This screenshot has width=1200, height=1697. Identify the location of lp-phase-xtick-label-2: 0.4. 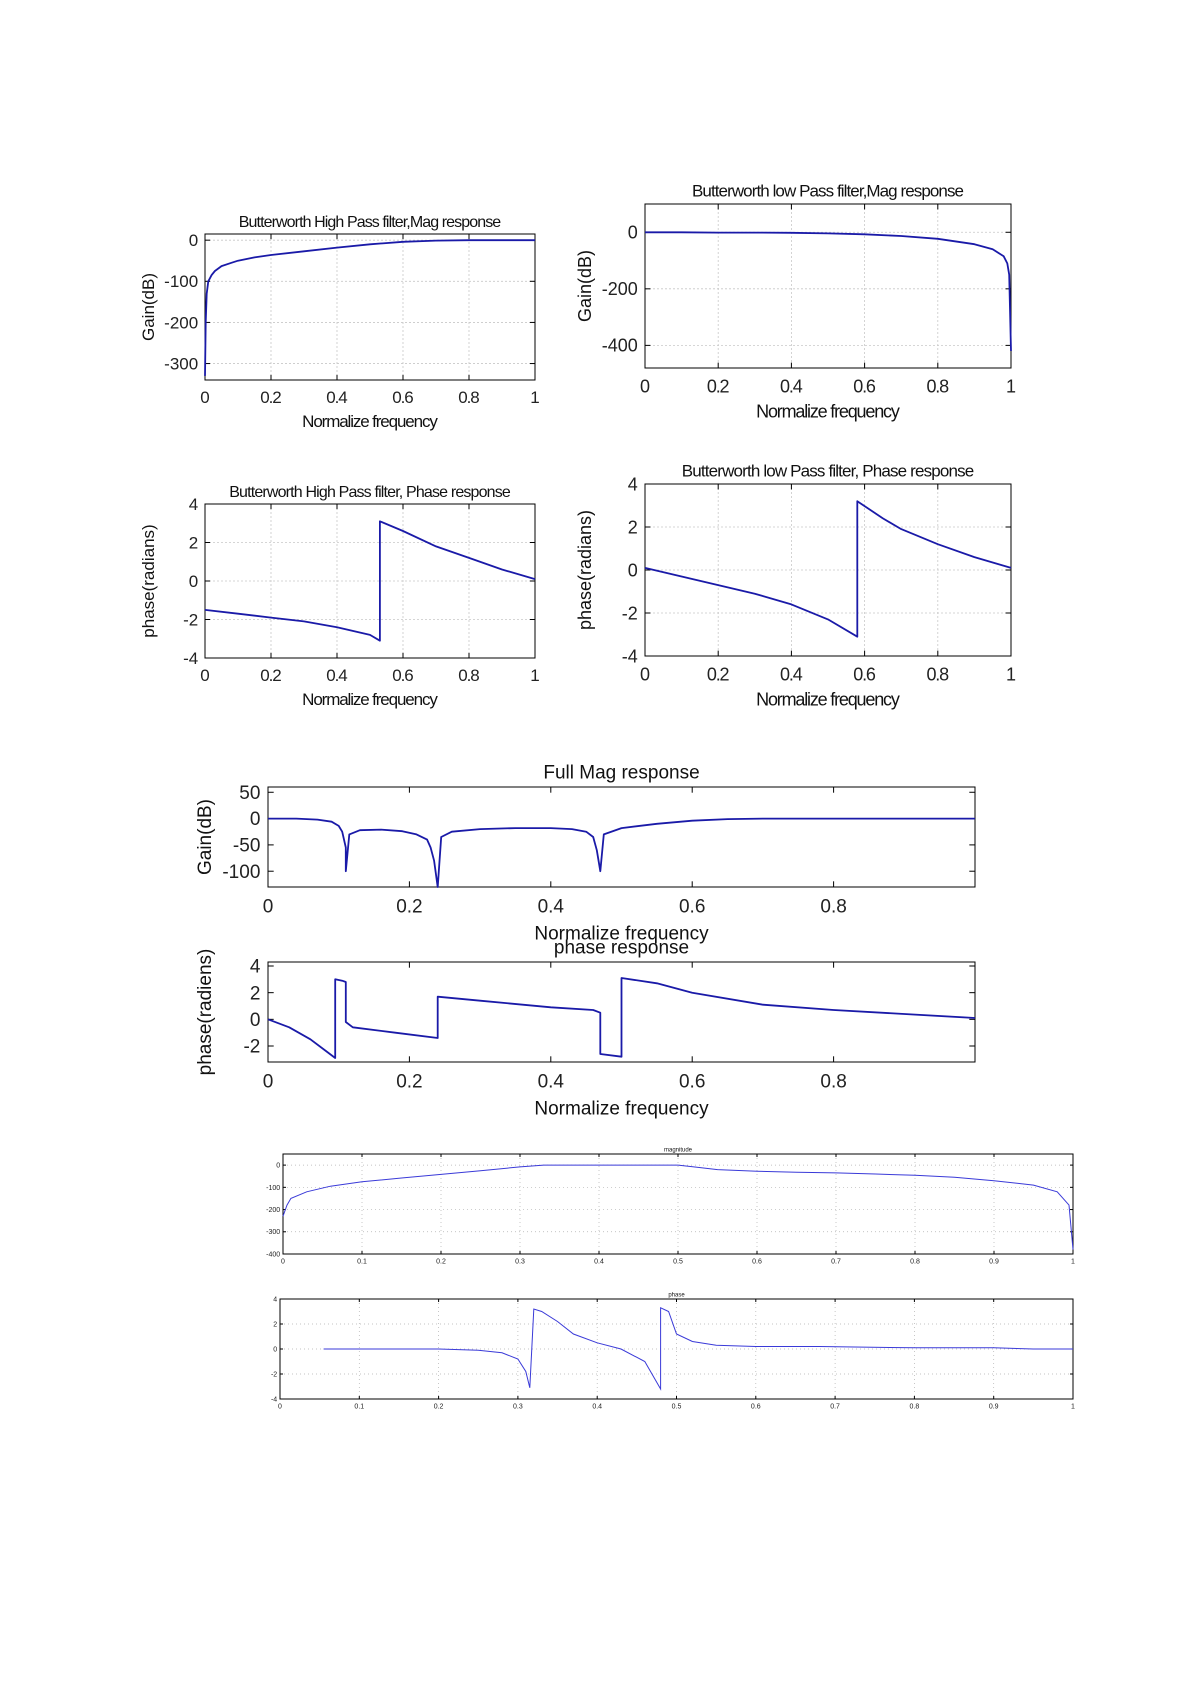
(791, 674).